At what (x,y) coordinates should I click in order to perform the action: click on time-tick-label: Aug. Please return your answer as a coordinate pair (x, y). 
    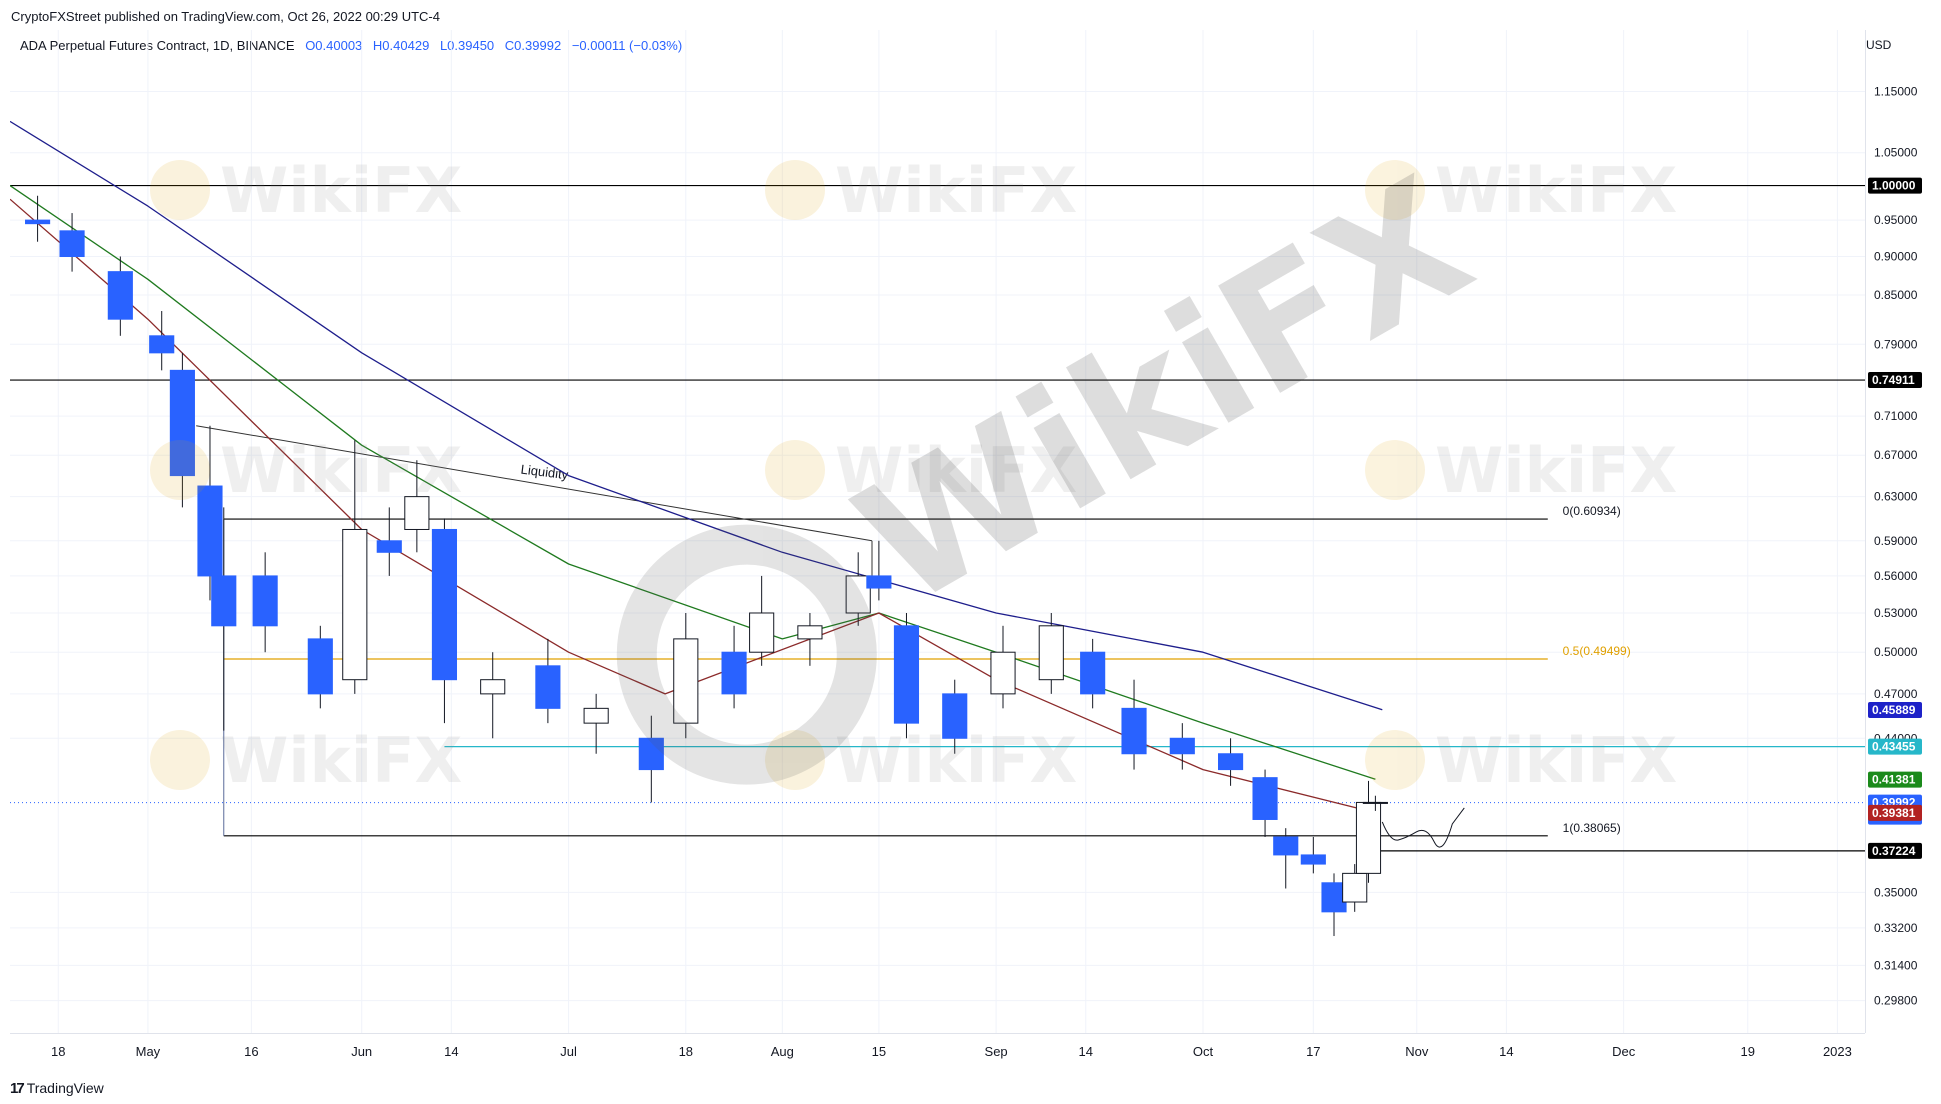
    Looking at the image, I should click on (782, 1051).